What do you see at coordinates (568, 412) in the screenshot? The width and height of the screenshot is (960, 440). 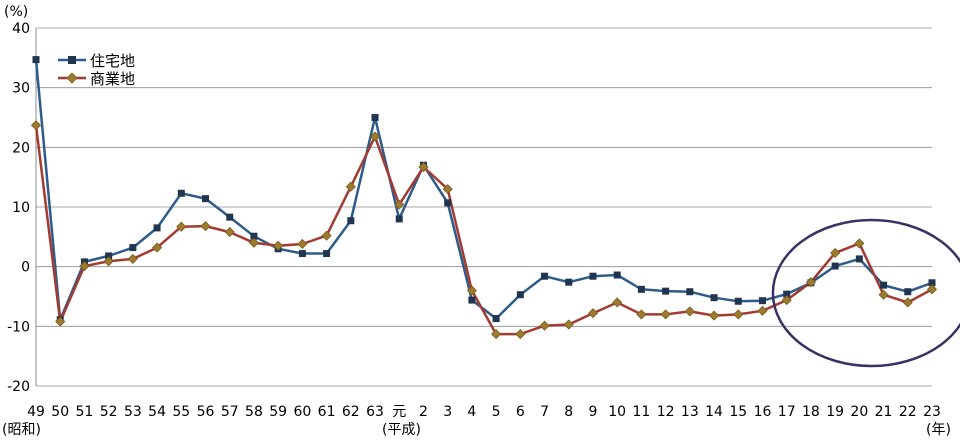 I see `x-tick-label: 8` at bounding box center [568, 412].